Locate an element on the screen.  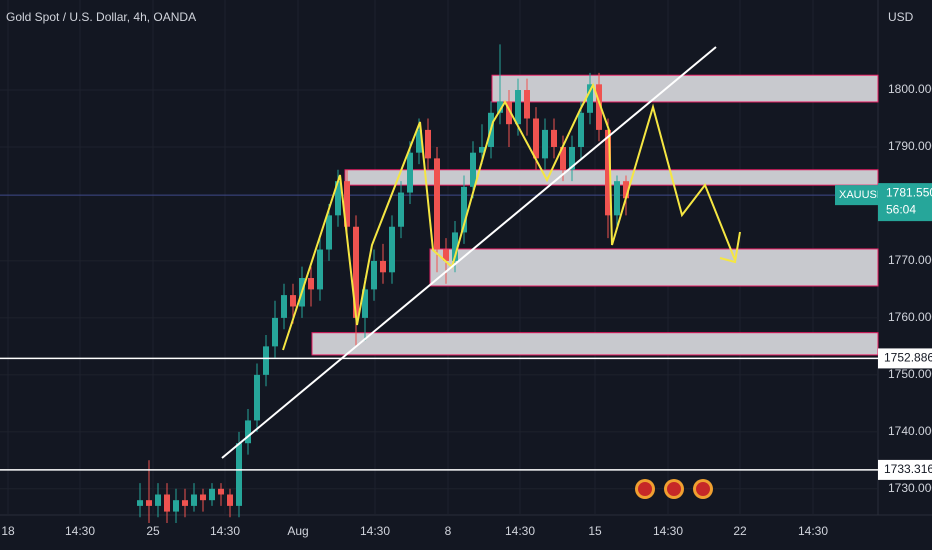
x-tick-label: 8 is located at coordinates (448, 531).